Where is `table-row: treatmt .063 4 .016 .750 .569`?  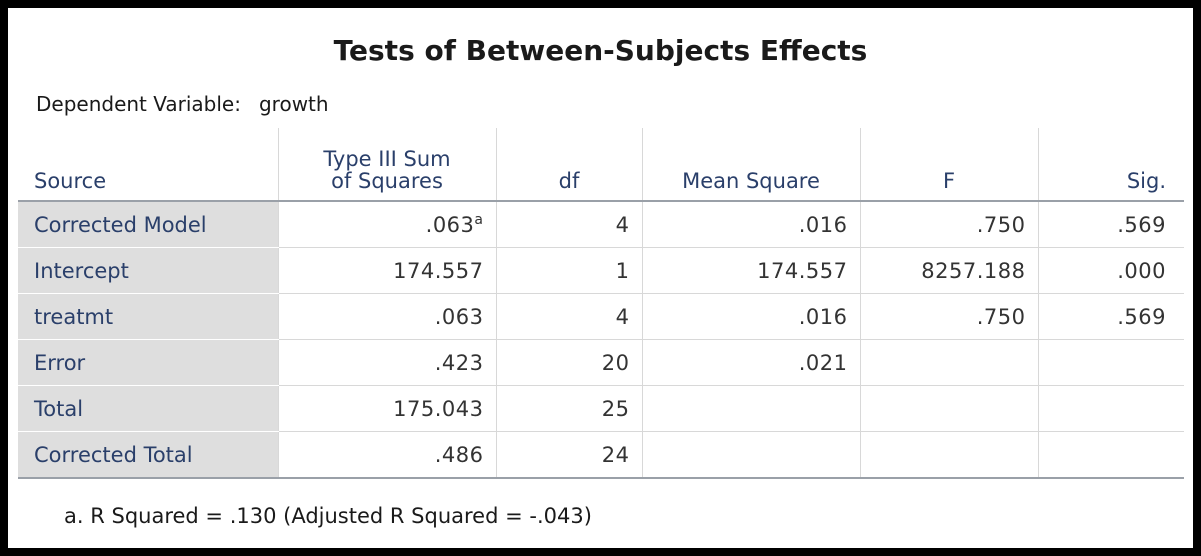
table-row: treatmt .063 4 .016 .750 .569 is located at coordinates (601, 316).